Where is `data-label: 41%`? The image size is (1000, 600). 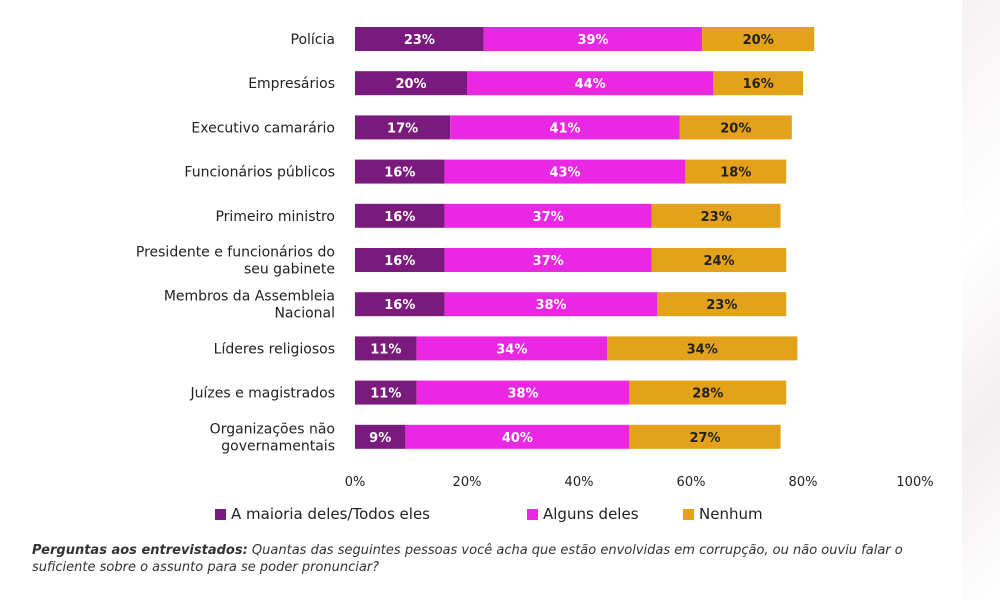 data-label: 41% is located at coordinates (564, 128).